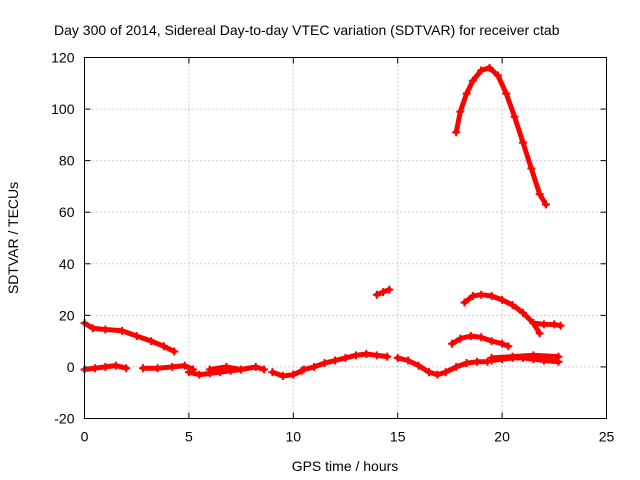 This screenshot has width=640, height=480. I want to click on y-axis-label: SDTVAR / TECUs, so click(13, 238).